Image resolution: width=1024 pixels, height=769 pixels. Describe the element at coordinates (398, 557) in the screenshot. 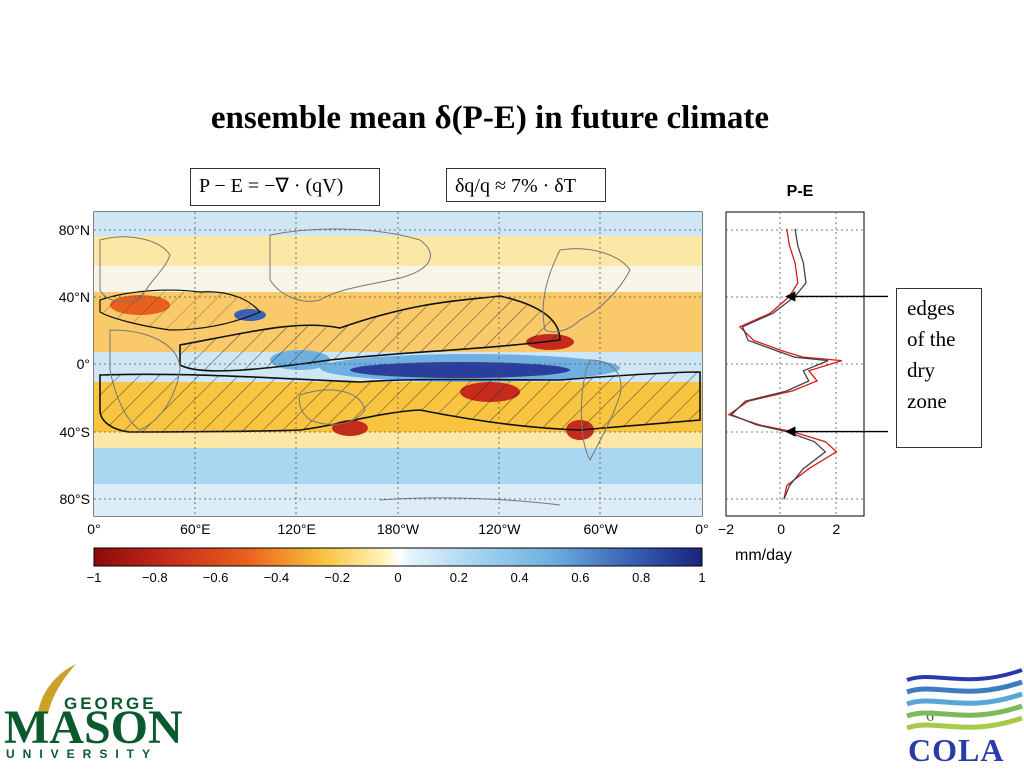

I see `colorbar` at that location.